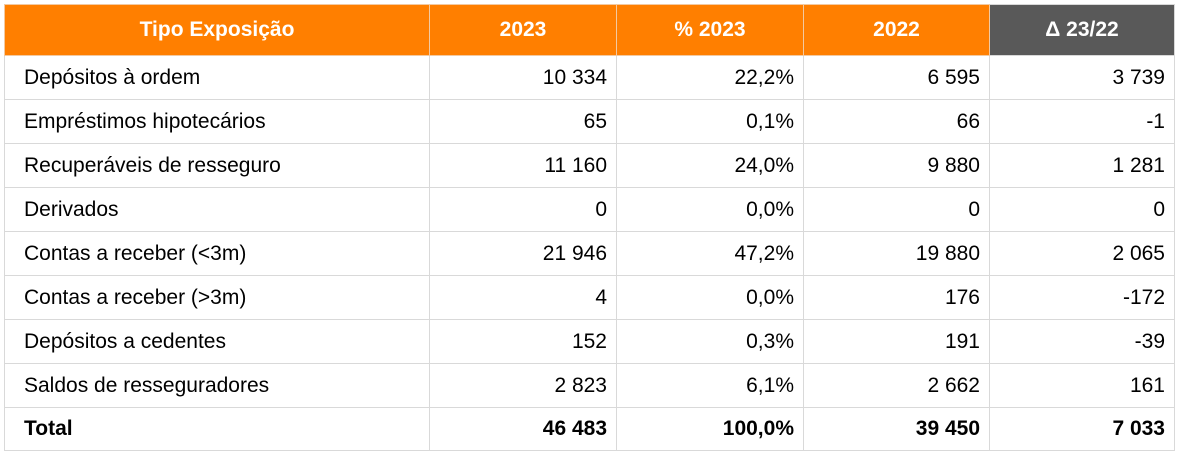 This screenshot has width=1179, height=453. I want to click on cell-pct-2023: 0,3%, so click(710, 341).